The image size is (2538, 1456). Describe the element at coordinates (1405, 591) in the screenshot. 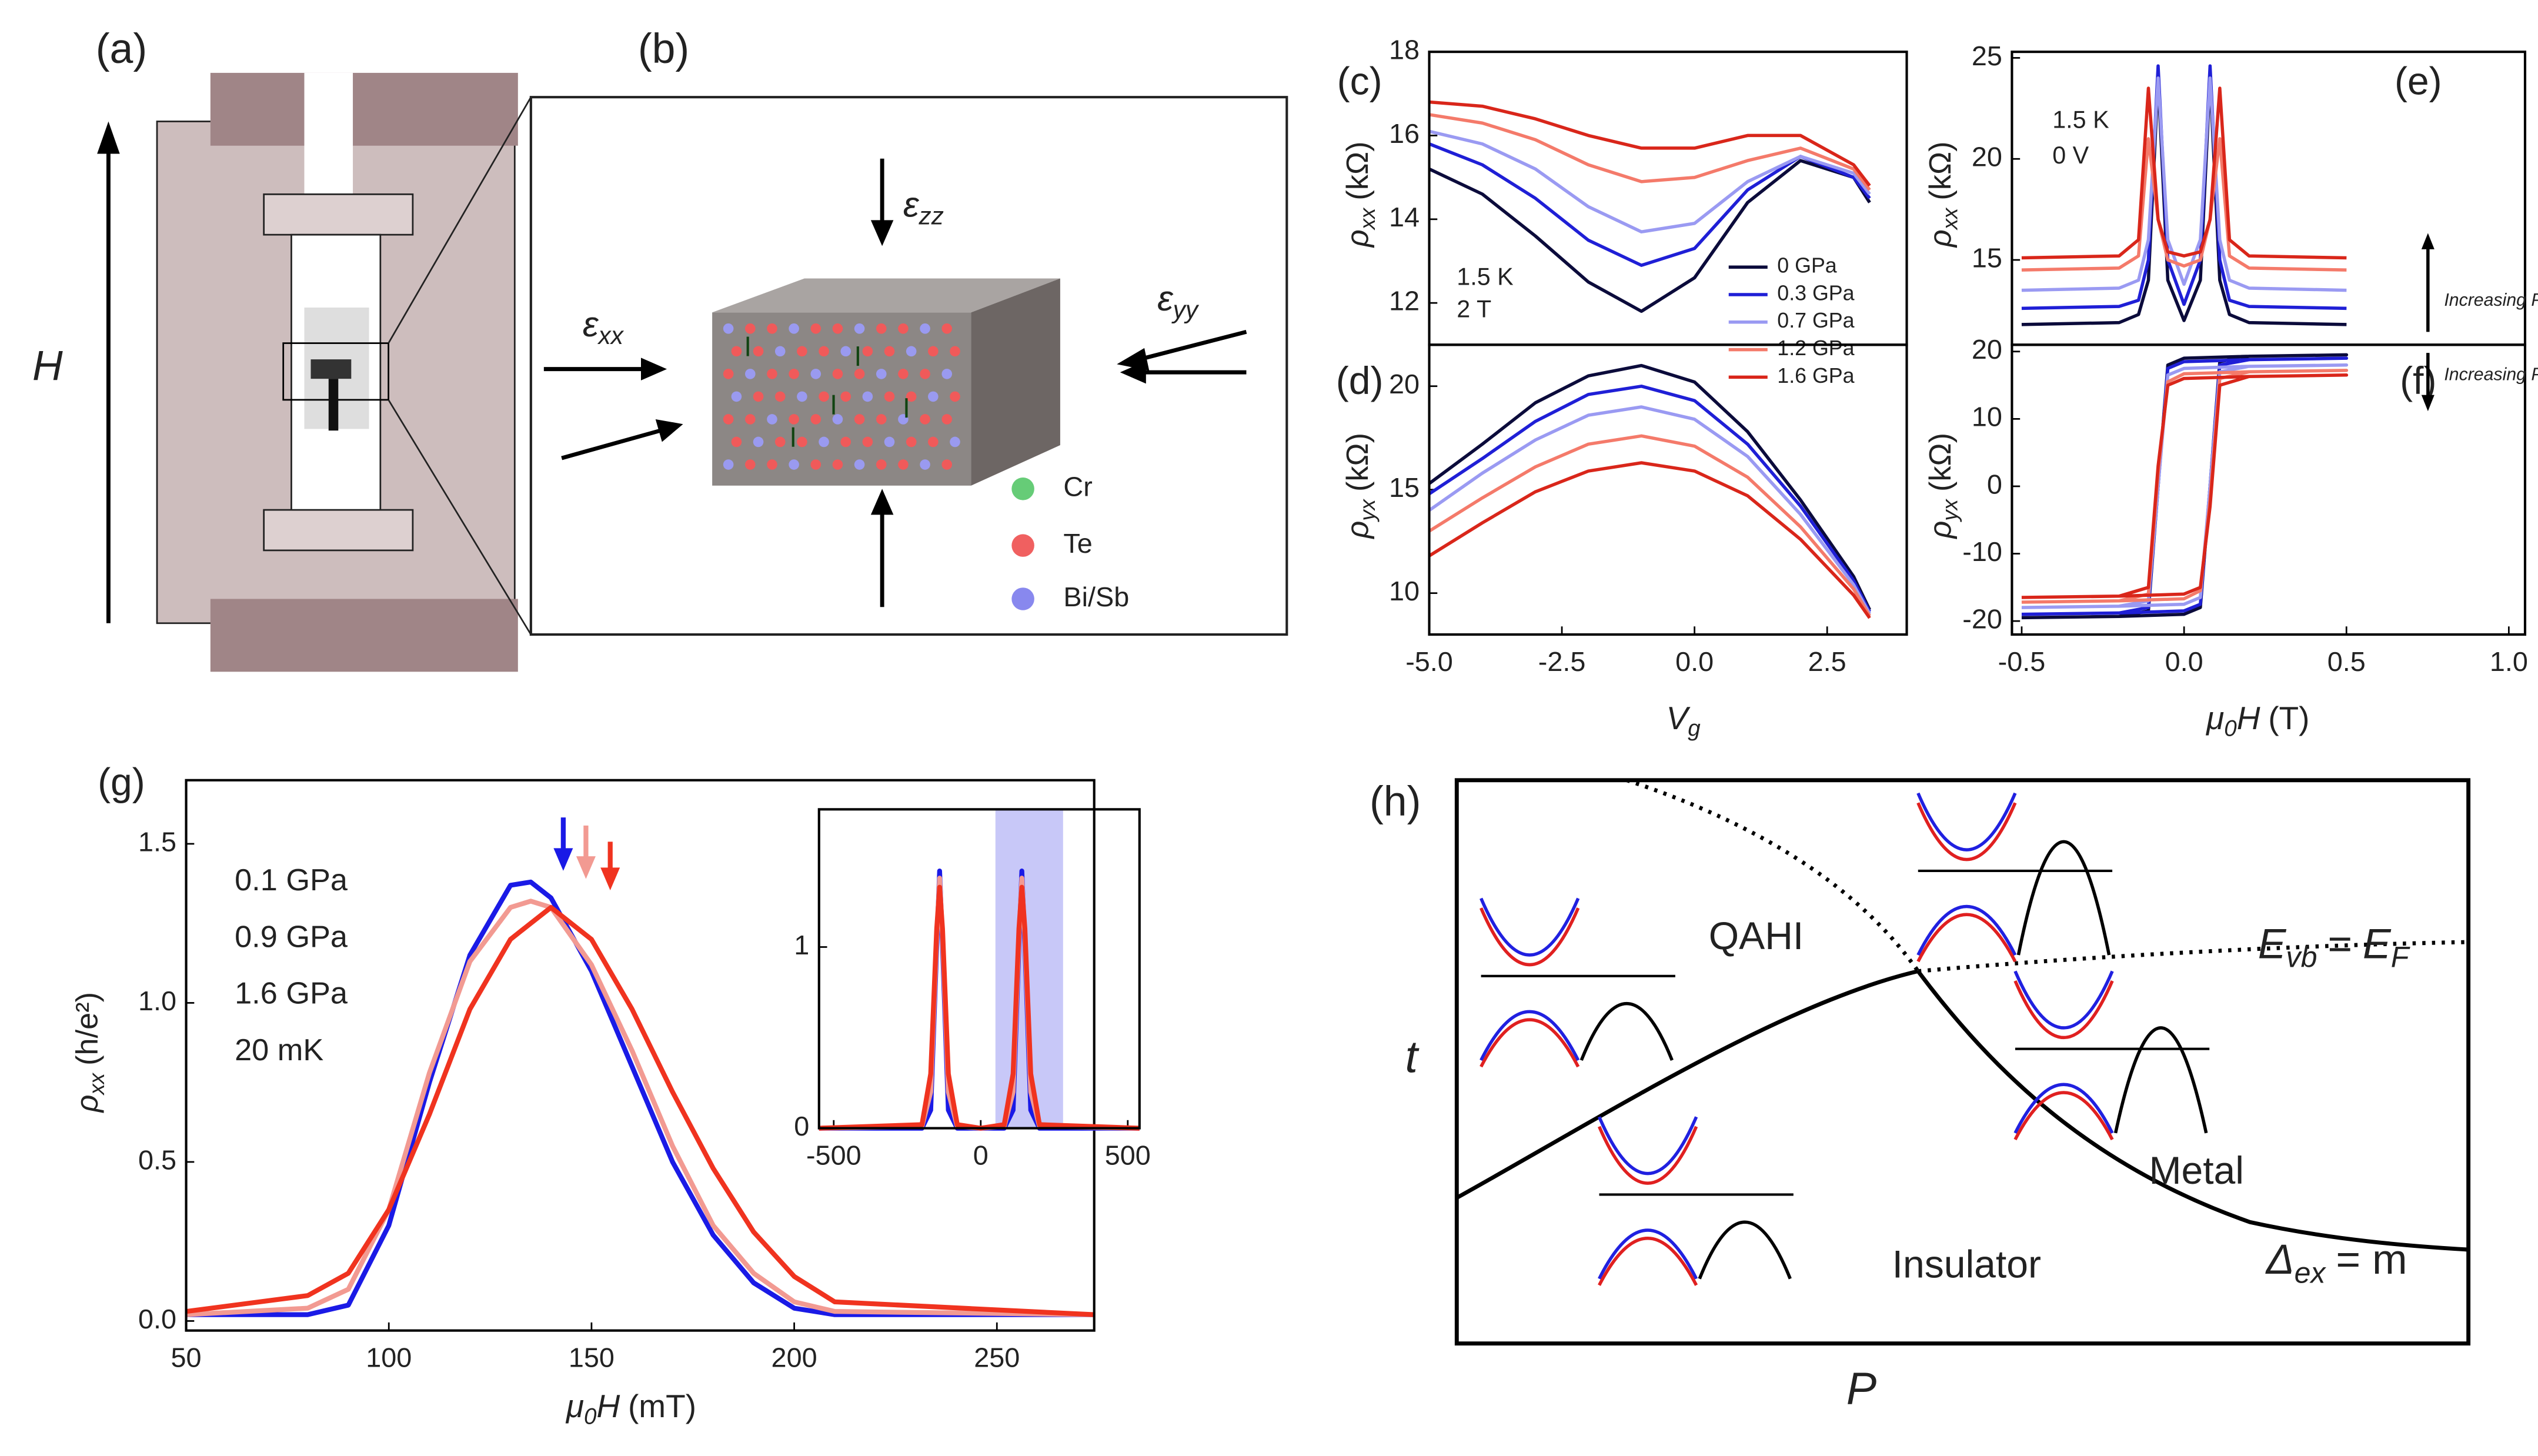

I see `y-tick-label: 10` at that location.